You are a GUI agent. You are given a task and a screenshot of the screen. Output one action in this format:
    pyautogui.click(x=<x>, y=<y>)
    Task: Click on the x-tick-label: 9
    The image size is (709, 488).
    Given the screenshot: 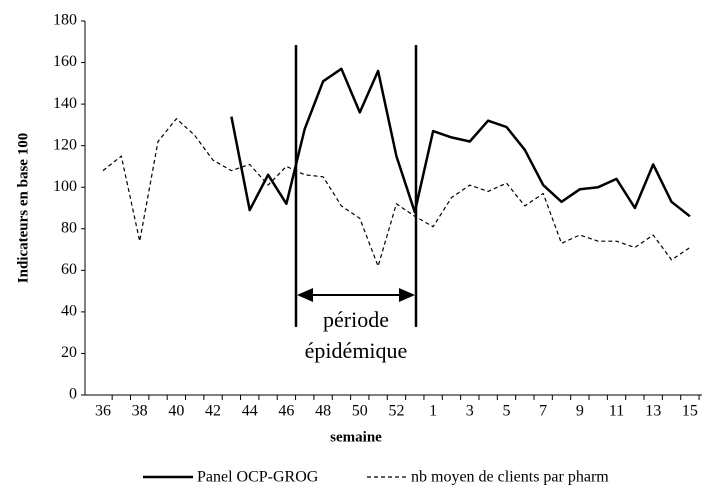 What is the action you would take?
    pyautogui.click(x=580, y=411)
    